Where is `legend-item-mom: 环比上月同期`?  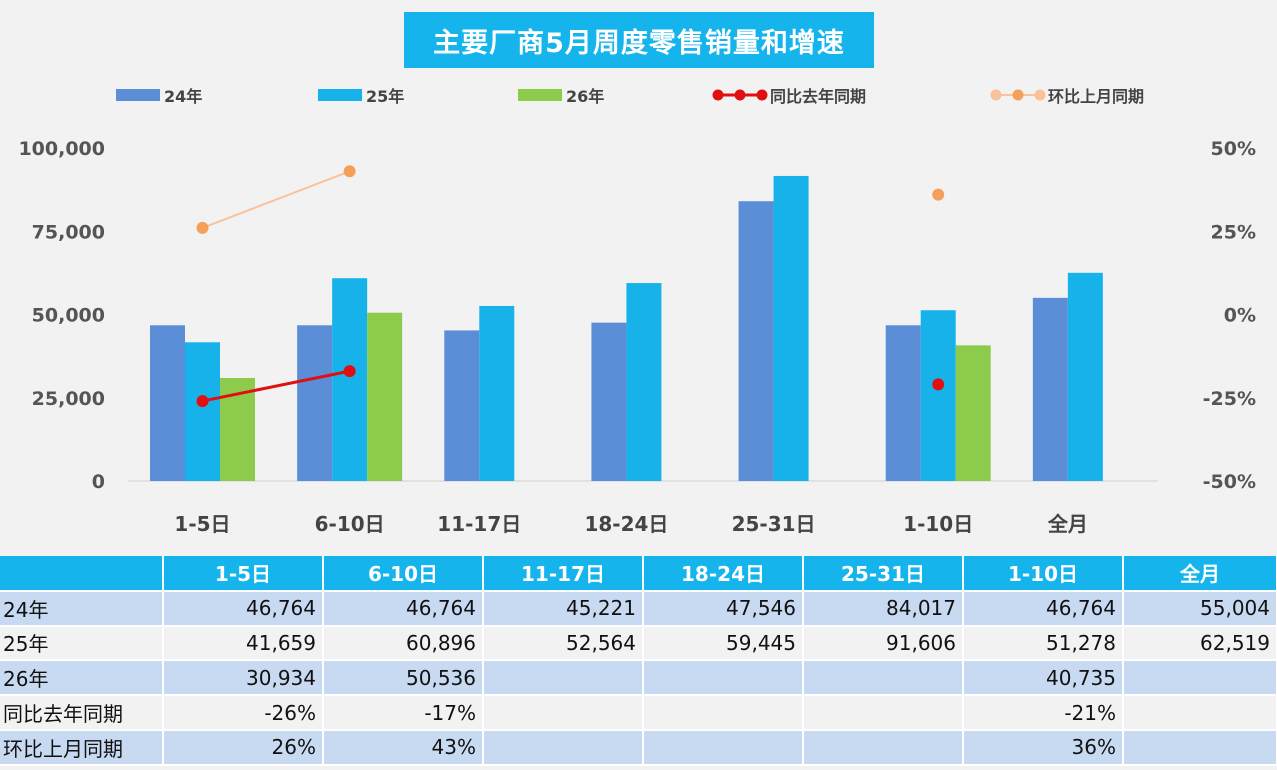
legend-item-mom: 环比上月同期 is located at coordinates (1067, 95).